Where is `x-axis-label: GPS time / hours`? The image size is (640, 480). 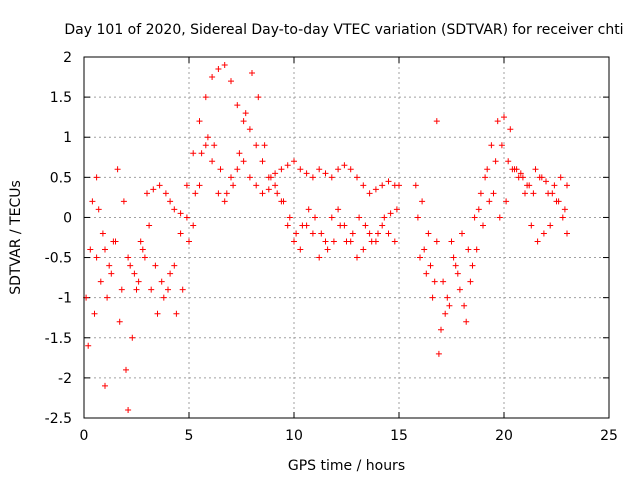 x-axis-label: GPS time / hours is located at coordinates (346, 466).